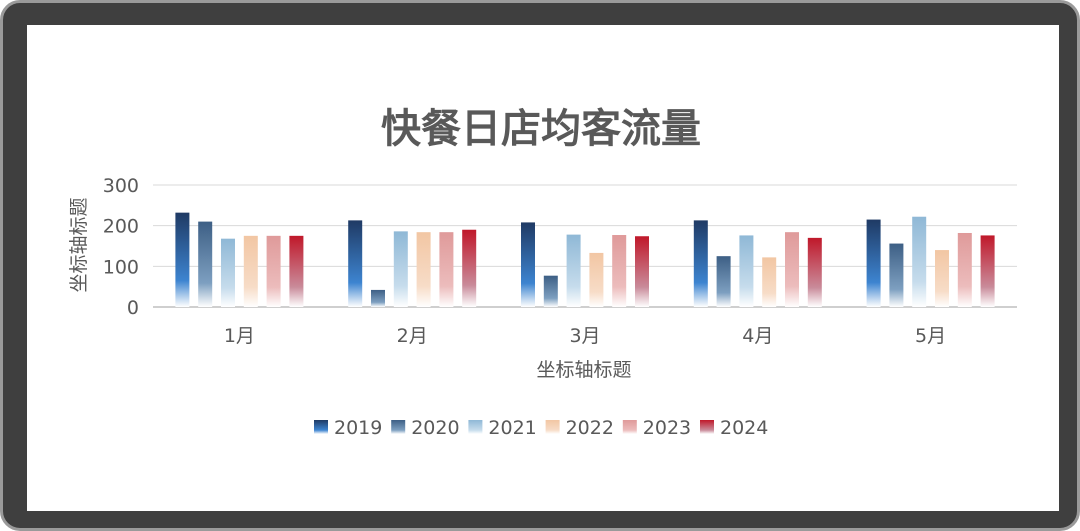 This screenshot has width=1080, height=531. I want to click on legend-label: 2024, so click(744, 428).